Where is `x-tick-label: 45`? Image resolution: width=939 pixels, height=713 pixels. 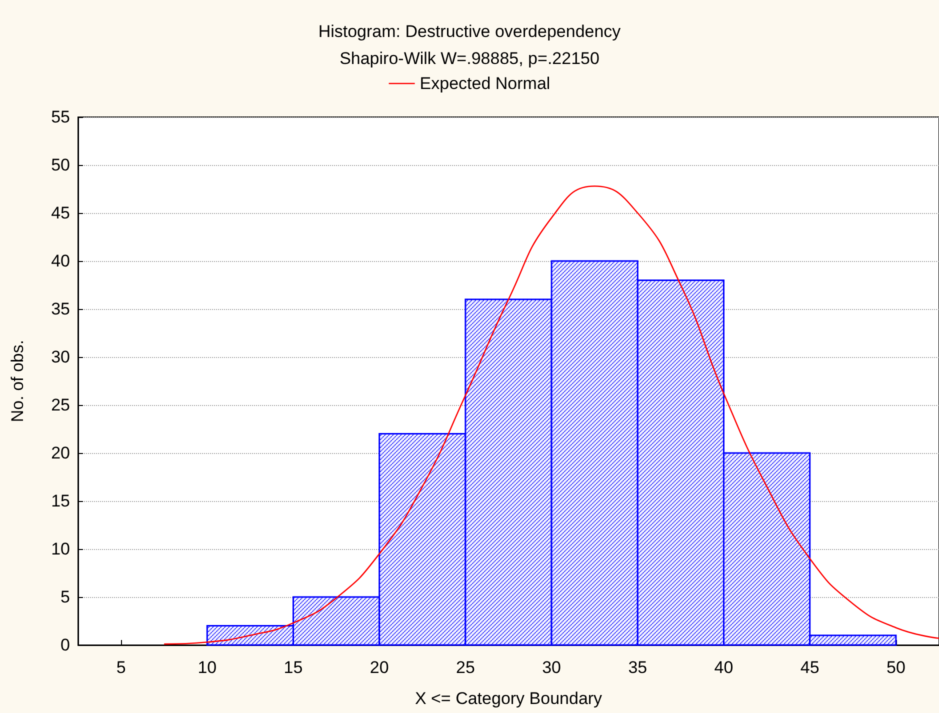 x-tick-label: 45 is located at coordinates (810, 667).